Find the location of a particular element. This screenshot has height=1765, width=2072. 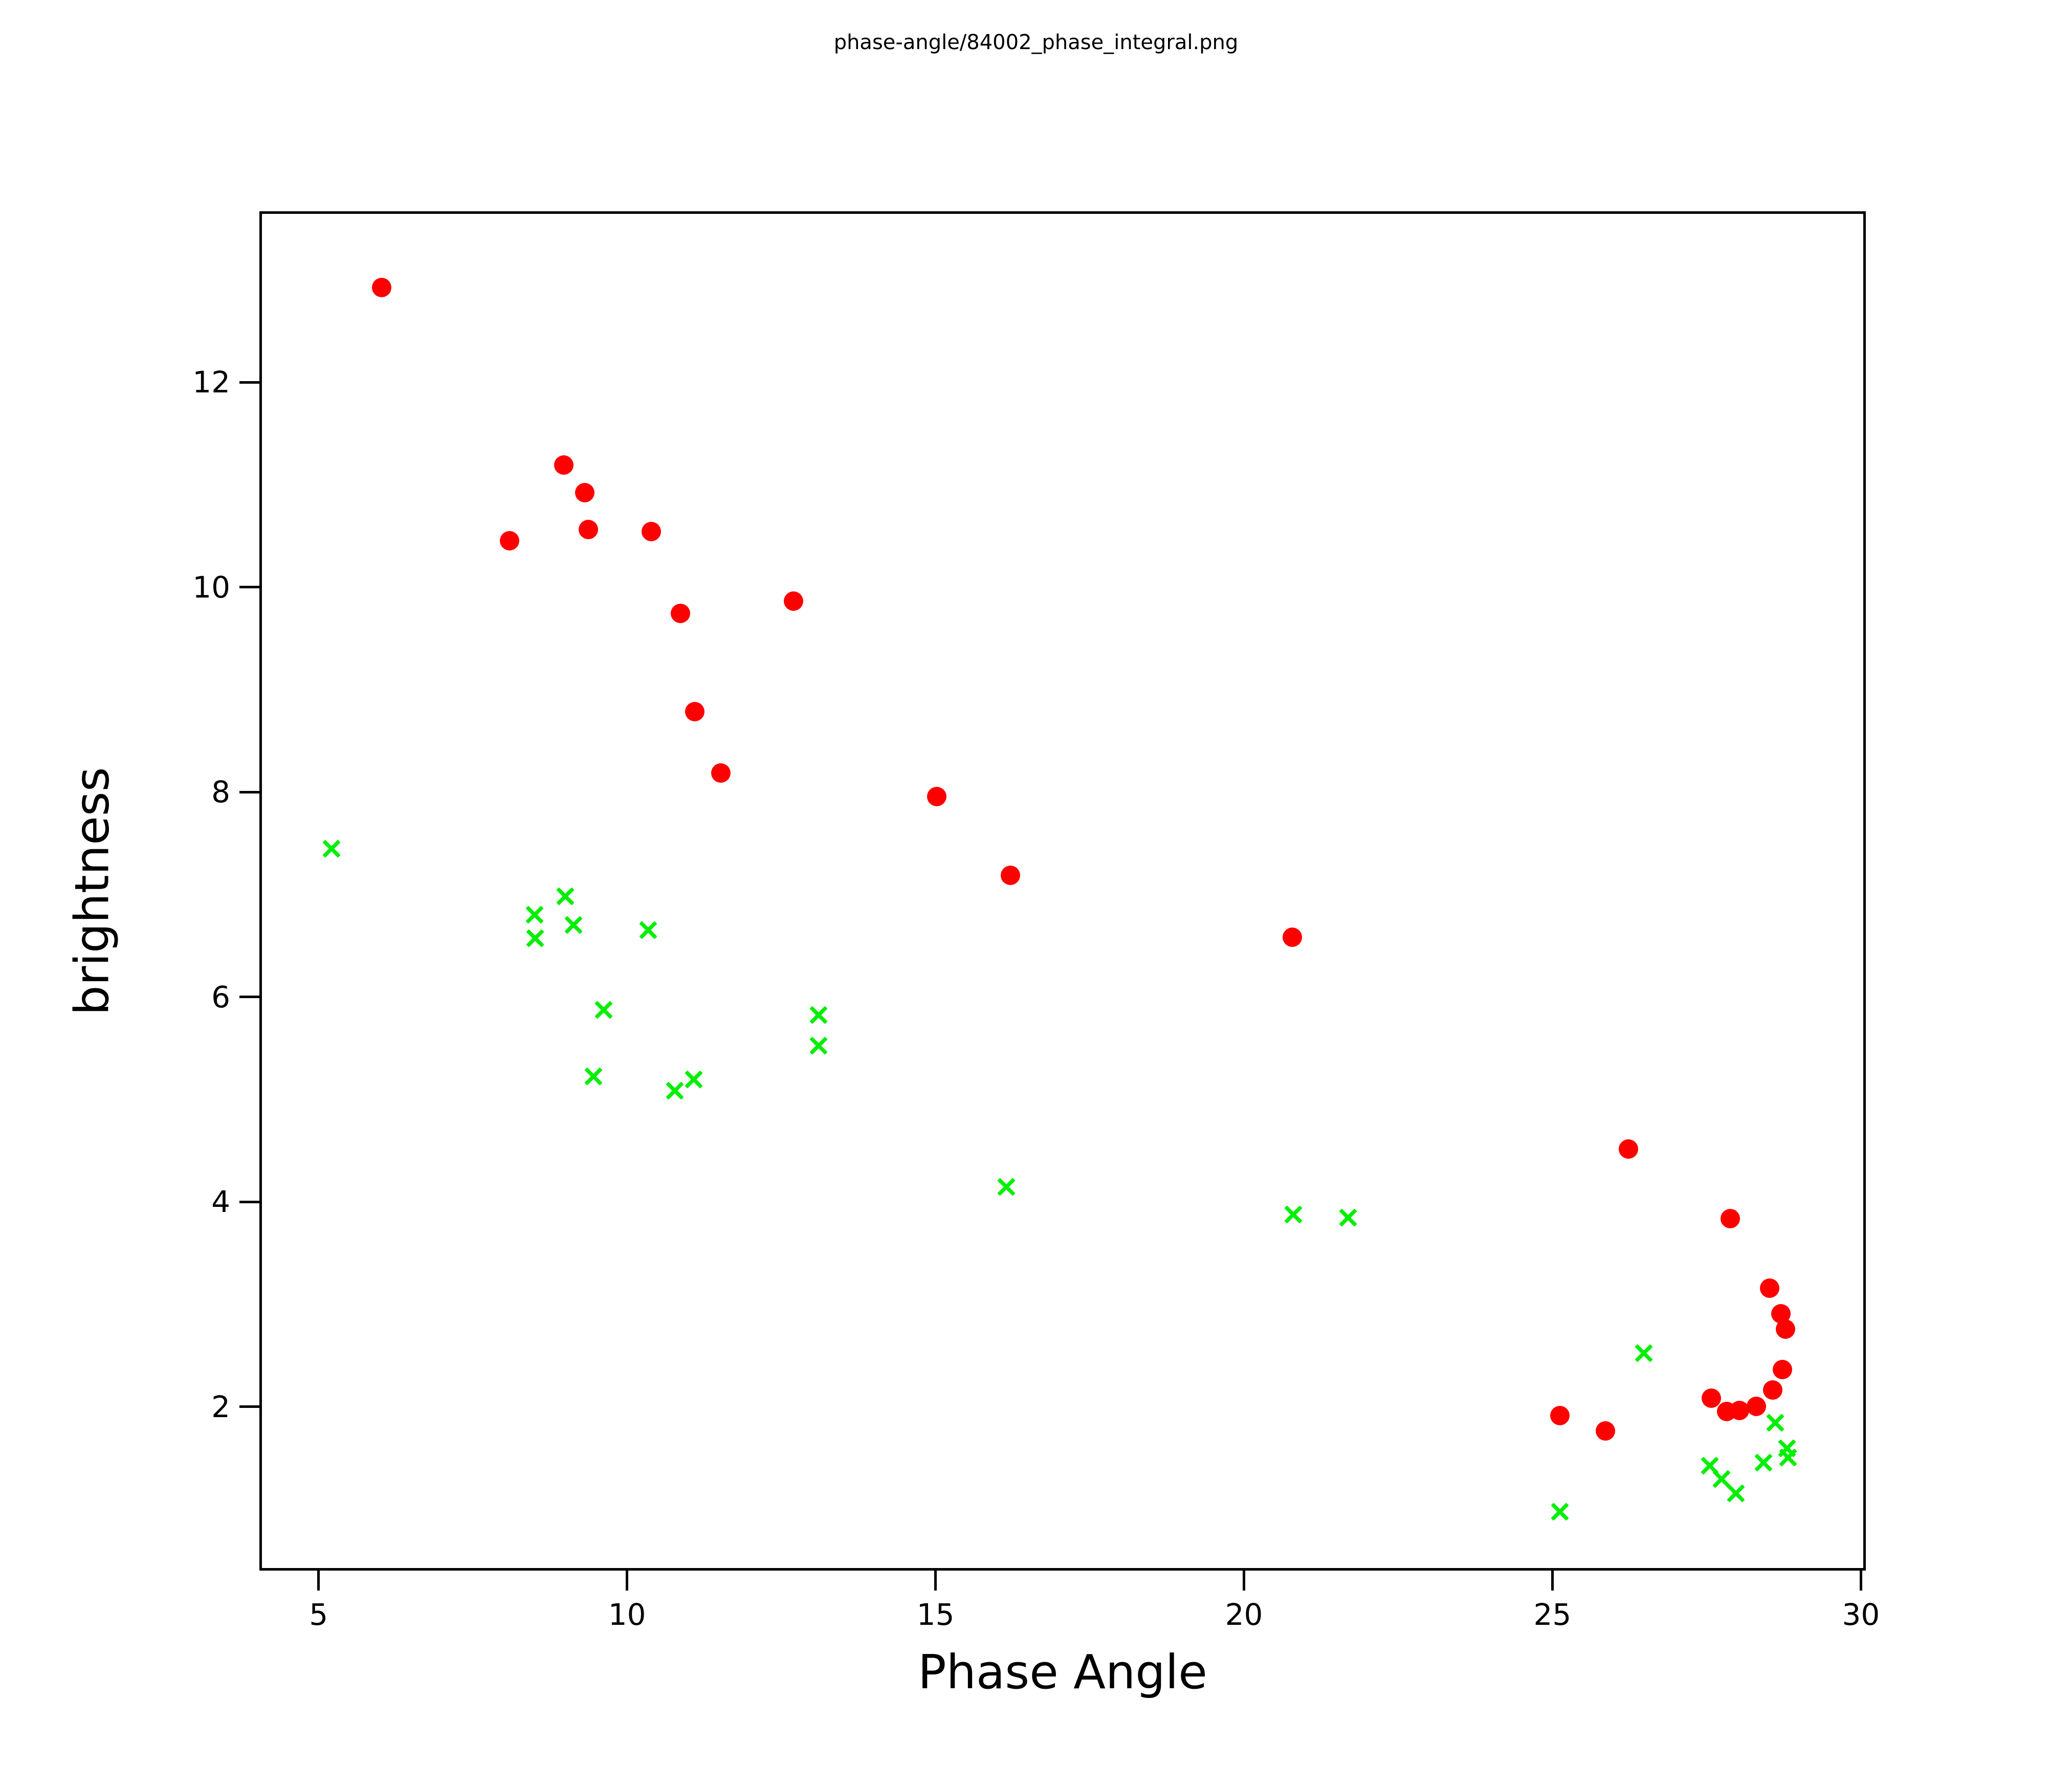

x-tick-label: 5 is located at coordinates (318, 1614).